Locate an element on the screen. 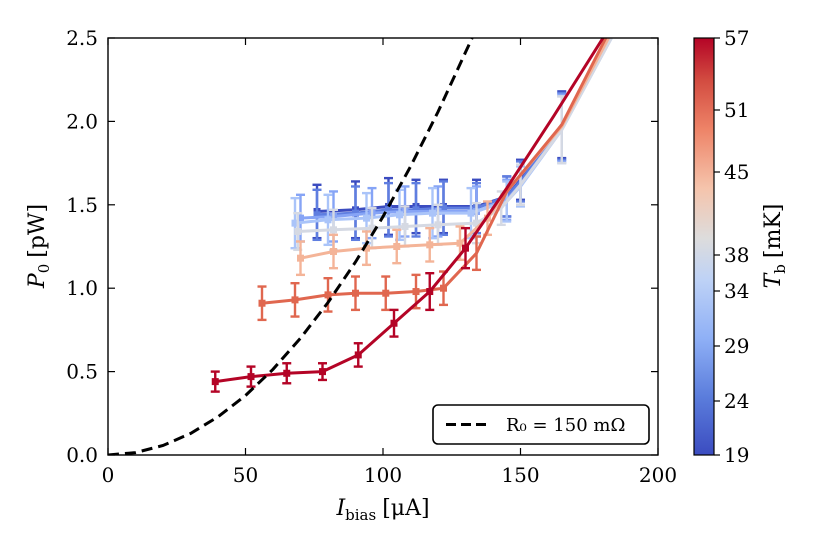  x-tick-label: 50 is located at coordinates (245, 475).